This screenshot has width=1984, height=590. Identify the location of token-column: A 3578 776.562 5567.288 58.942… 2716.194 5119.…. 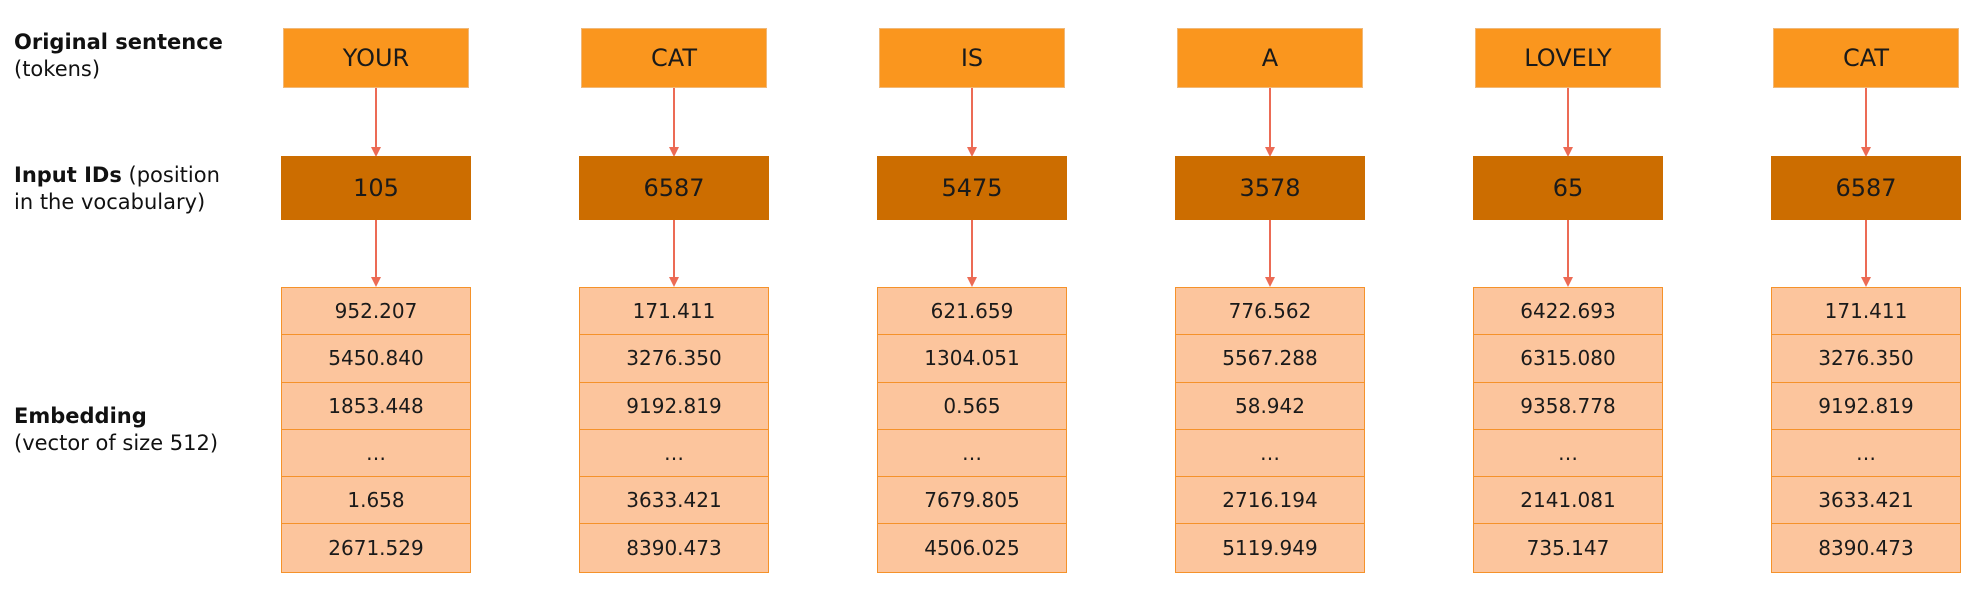
(1270, 295).